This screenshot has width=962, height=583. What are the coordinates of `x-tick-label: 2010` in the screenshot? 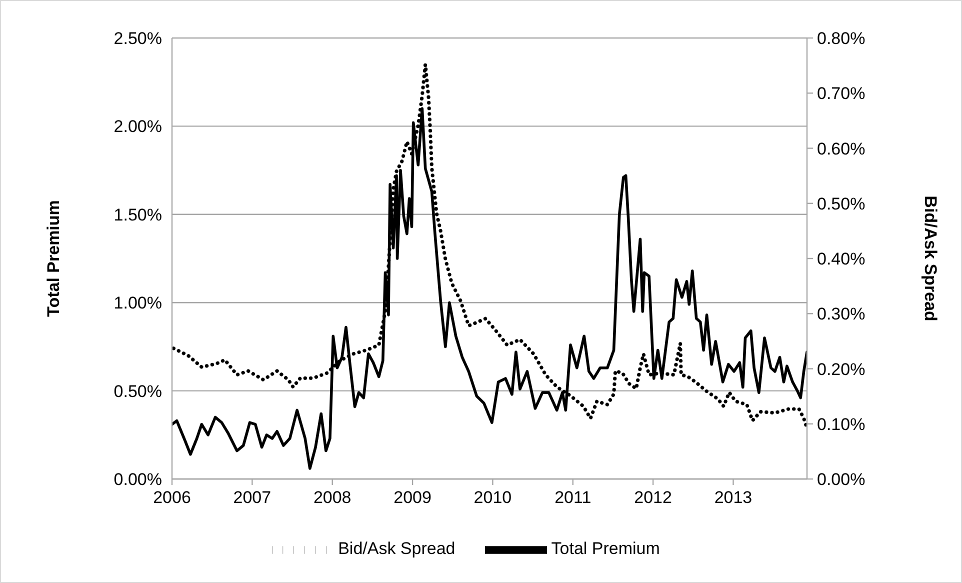 It's located at (493, 498).